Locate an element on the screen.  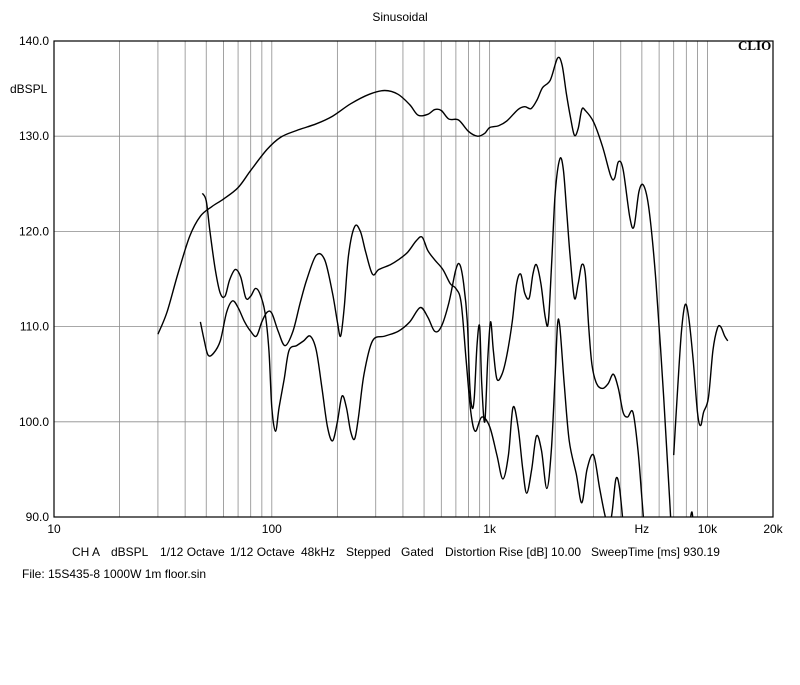
y-tick-label: 120.0 is located at coordinates (34, 231).